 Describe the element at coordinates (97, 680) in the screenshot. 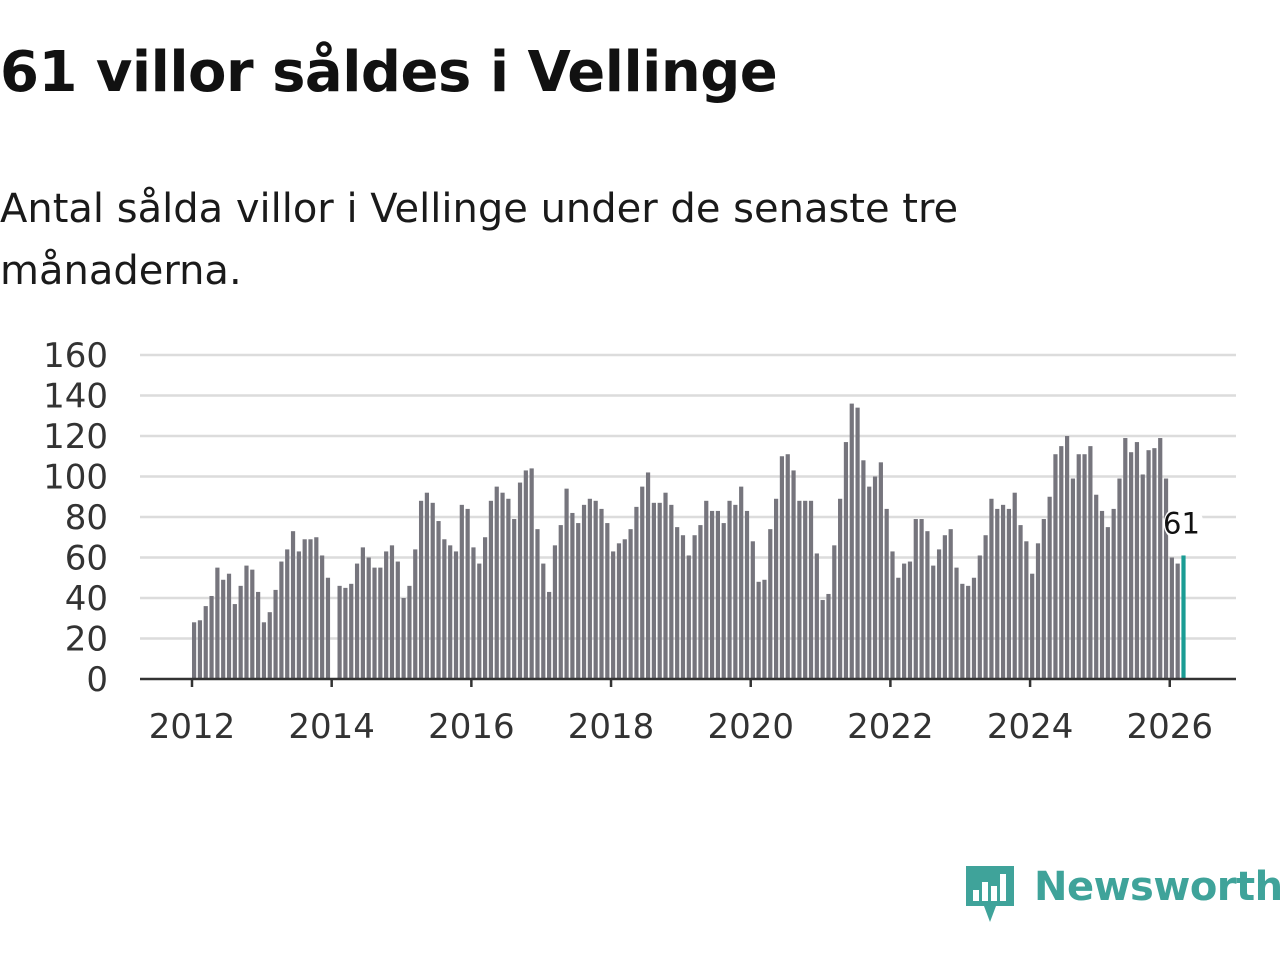

I see `y-tick-label: 0` at that location.